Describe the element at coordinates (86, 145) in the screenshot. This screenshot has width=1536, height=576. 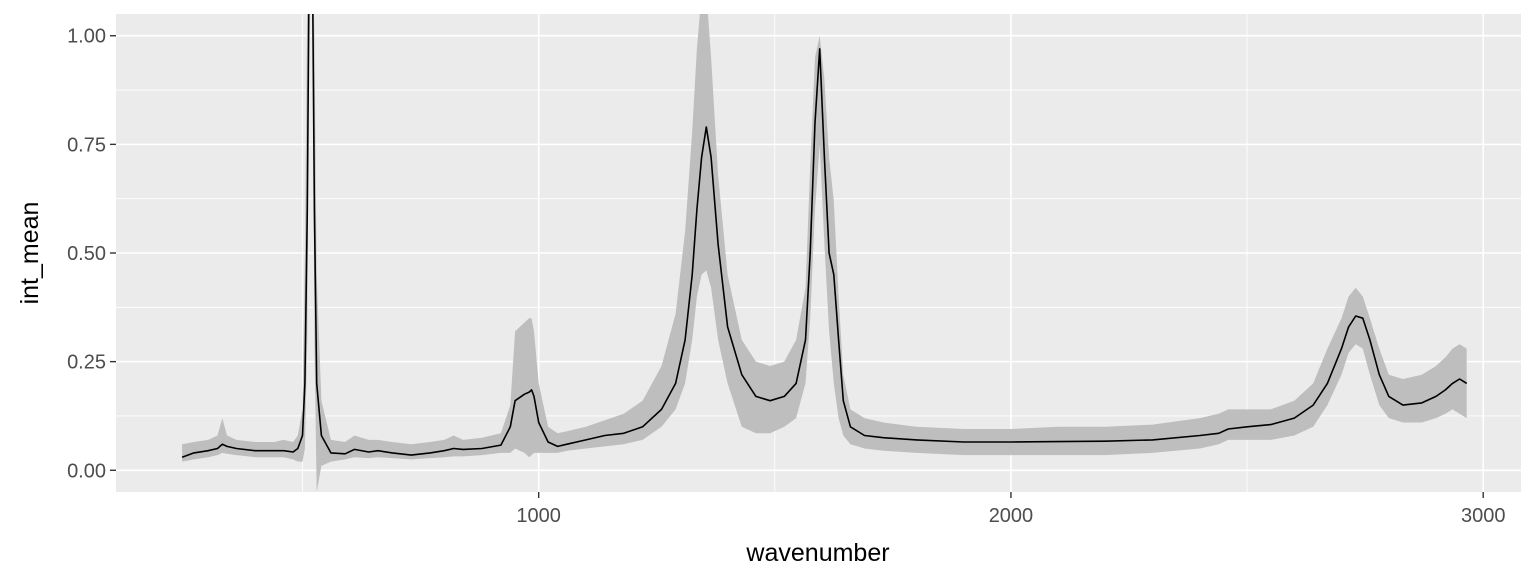
I see `y-tick-label: 0.75` at that location.